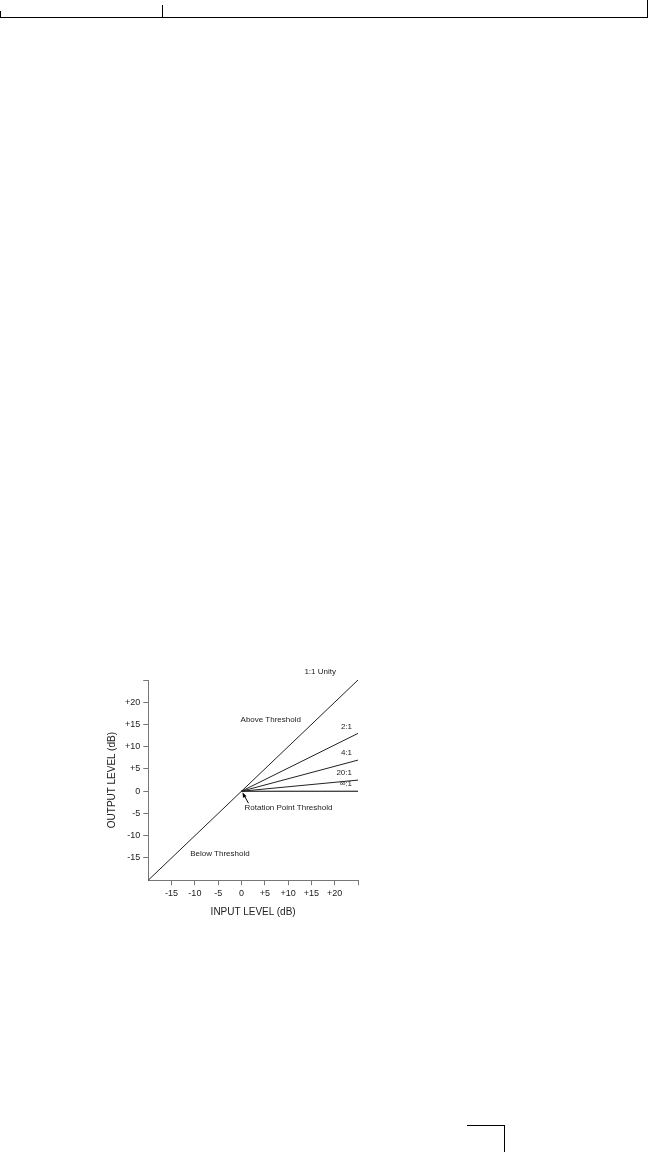 The width and height of the screenshot is (649, 1168). Describe the element at coordinates (172, 893) in the screenshot. I see `x-tick-label: -15` at that location.